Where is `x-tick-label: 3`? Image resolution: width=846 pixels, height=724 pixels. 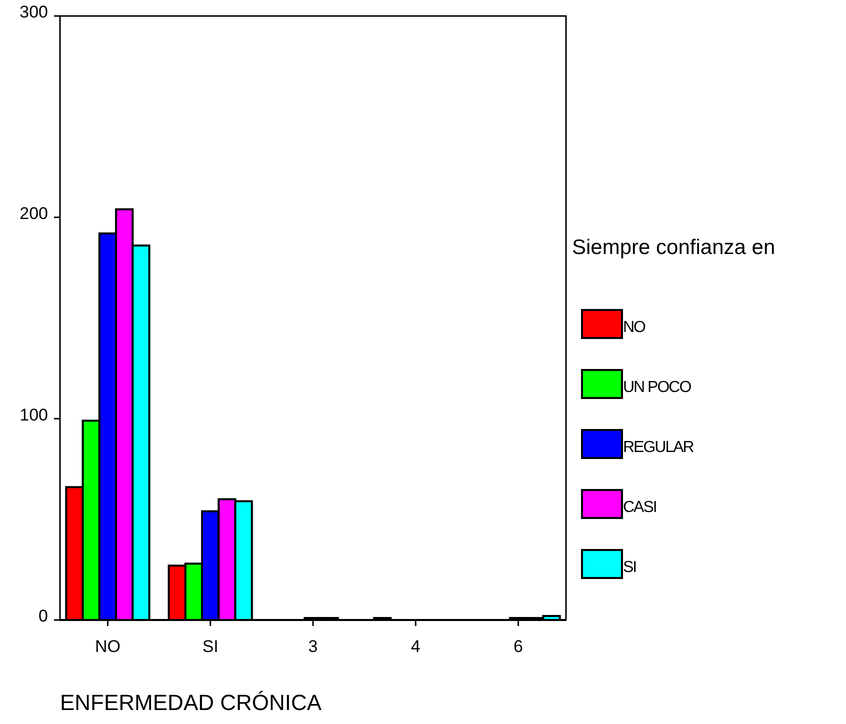
x-tick-label: 3 is located at coordinates (313, 646).